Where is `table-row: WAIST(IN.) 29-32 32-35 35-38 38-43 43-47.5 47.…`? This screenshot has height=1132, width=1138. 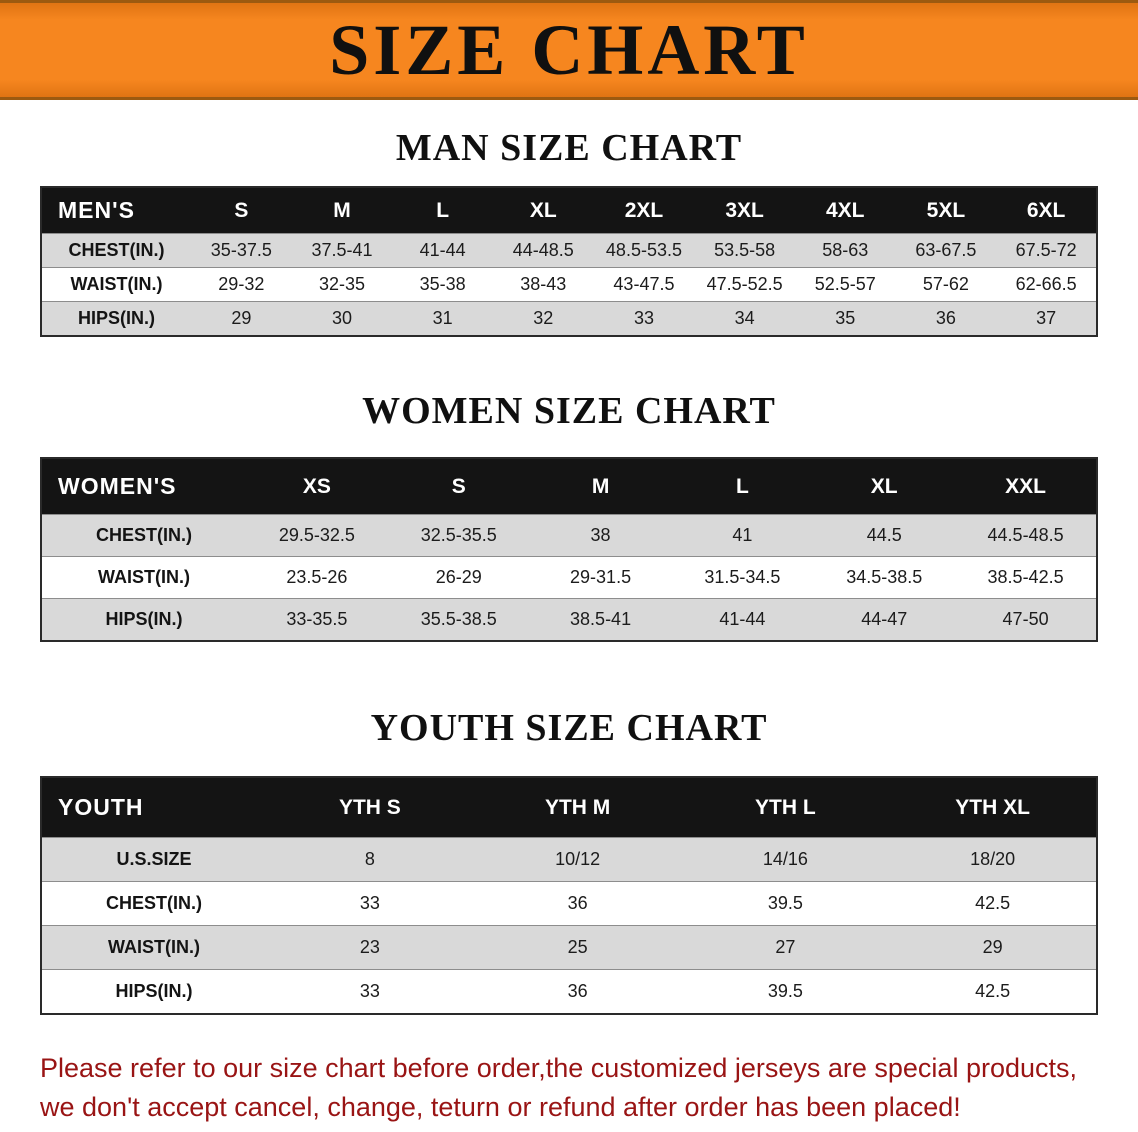 table-row: WAIST(IN.) 29-32 32-35 35-38 38-43 43-47.5 47.… is located at coordinates (569, 284).